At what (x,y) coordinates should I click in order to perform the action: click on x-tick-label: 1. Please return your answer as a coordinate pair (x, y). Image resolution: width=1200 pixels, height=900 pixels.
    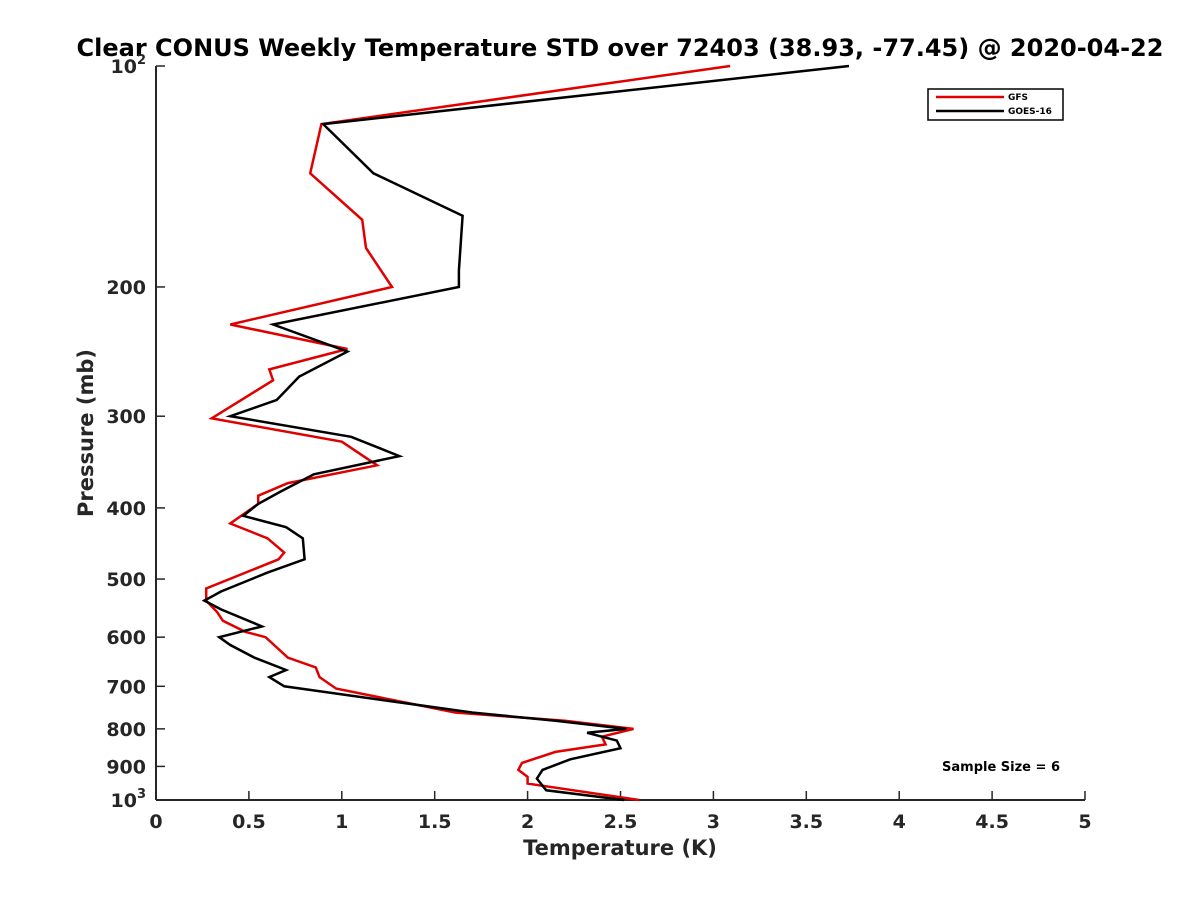
    Looking at the image, I should click on (341, 822).